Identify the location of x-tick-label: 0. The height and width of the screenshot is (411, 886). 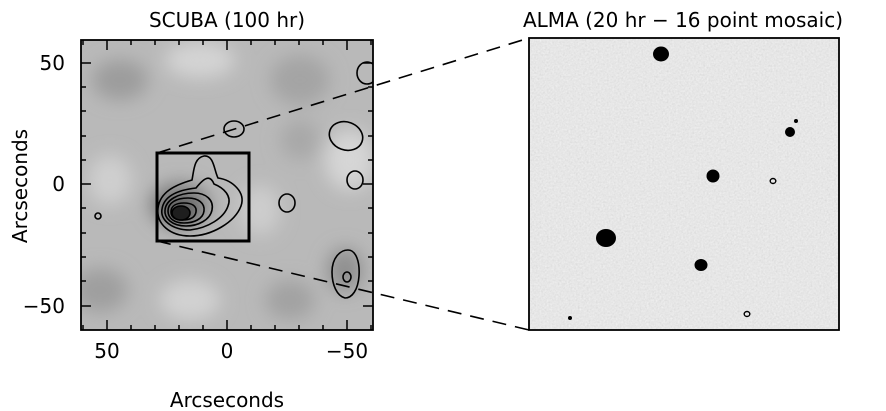
(227, 351).